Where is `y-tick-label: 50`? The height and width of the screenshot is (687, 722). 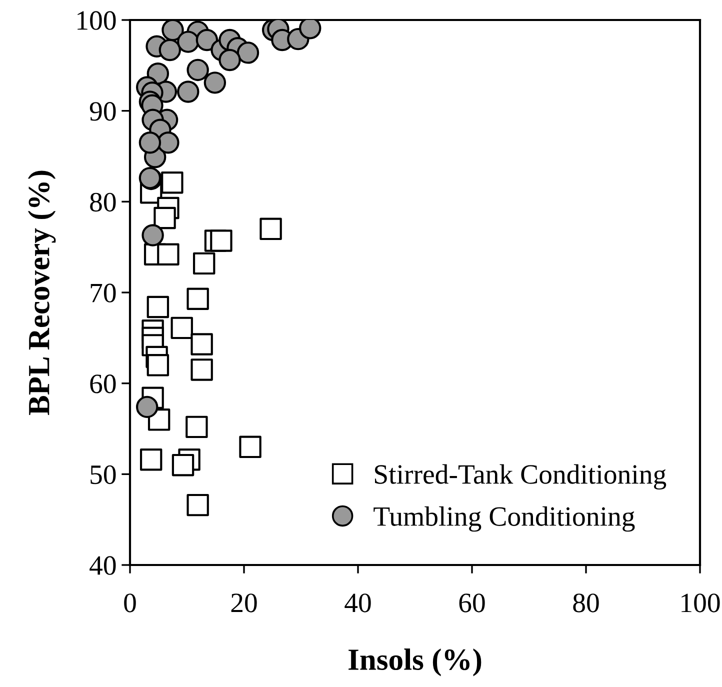 y-tick-label: 50 is located at coordinates (103, 474).